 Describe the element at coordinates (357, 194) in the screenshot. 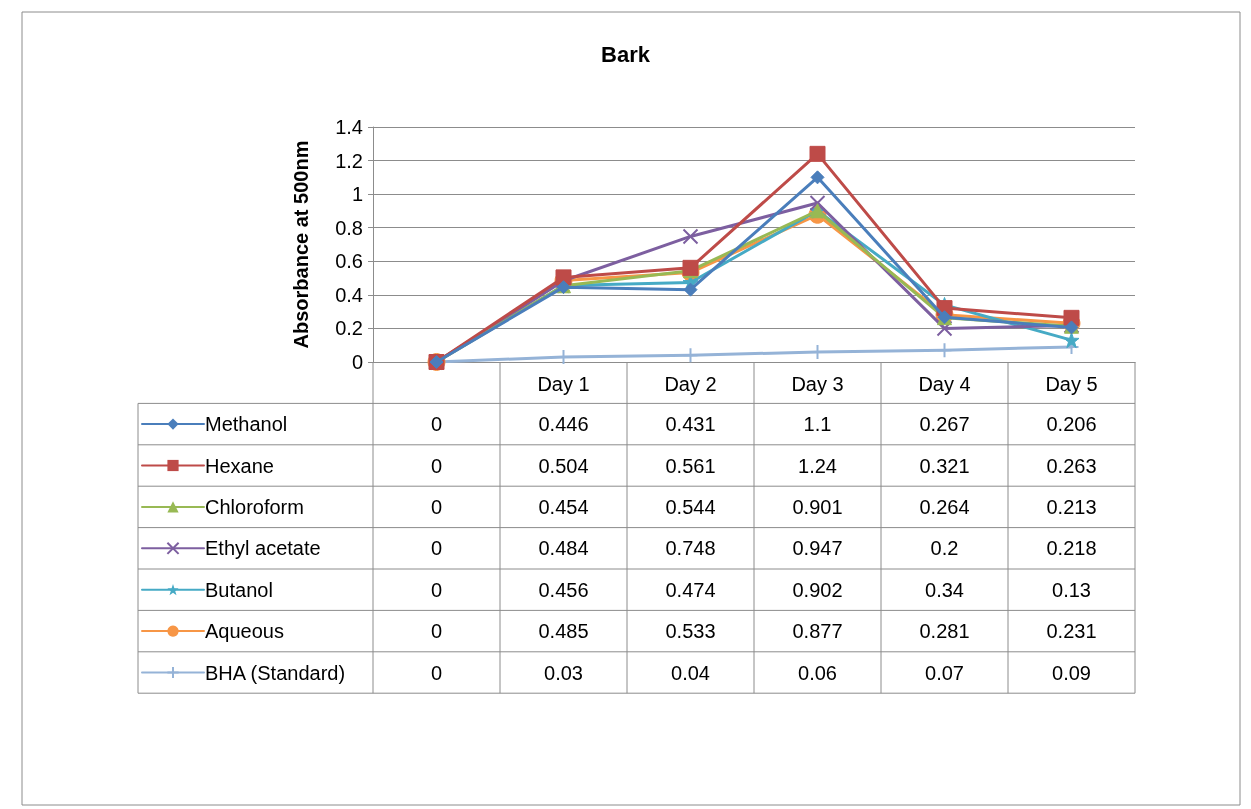

I see `y-tick-label: 1` at that location.